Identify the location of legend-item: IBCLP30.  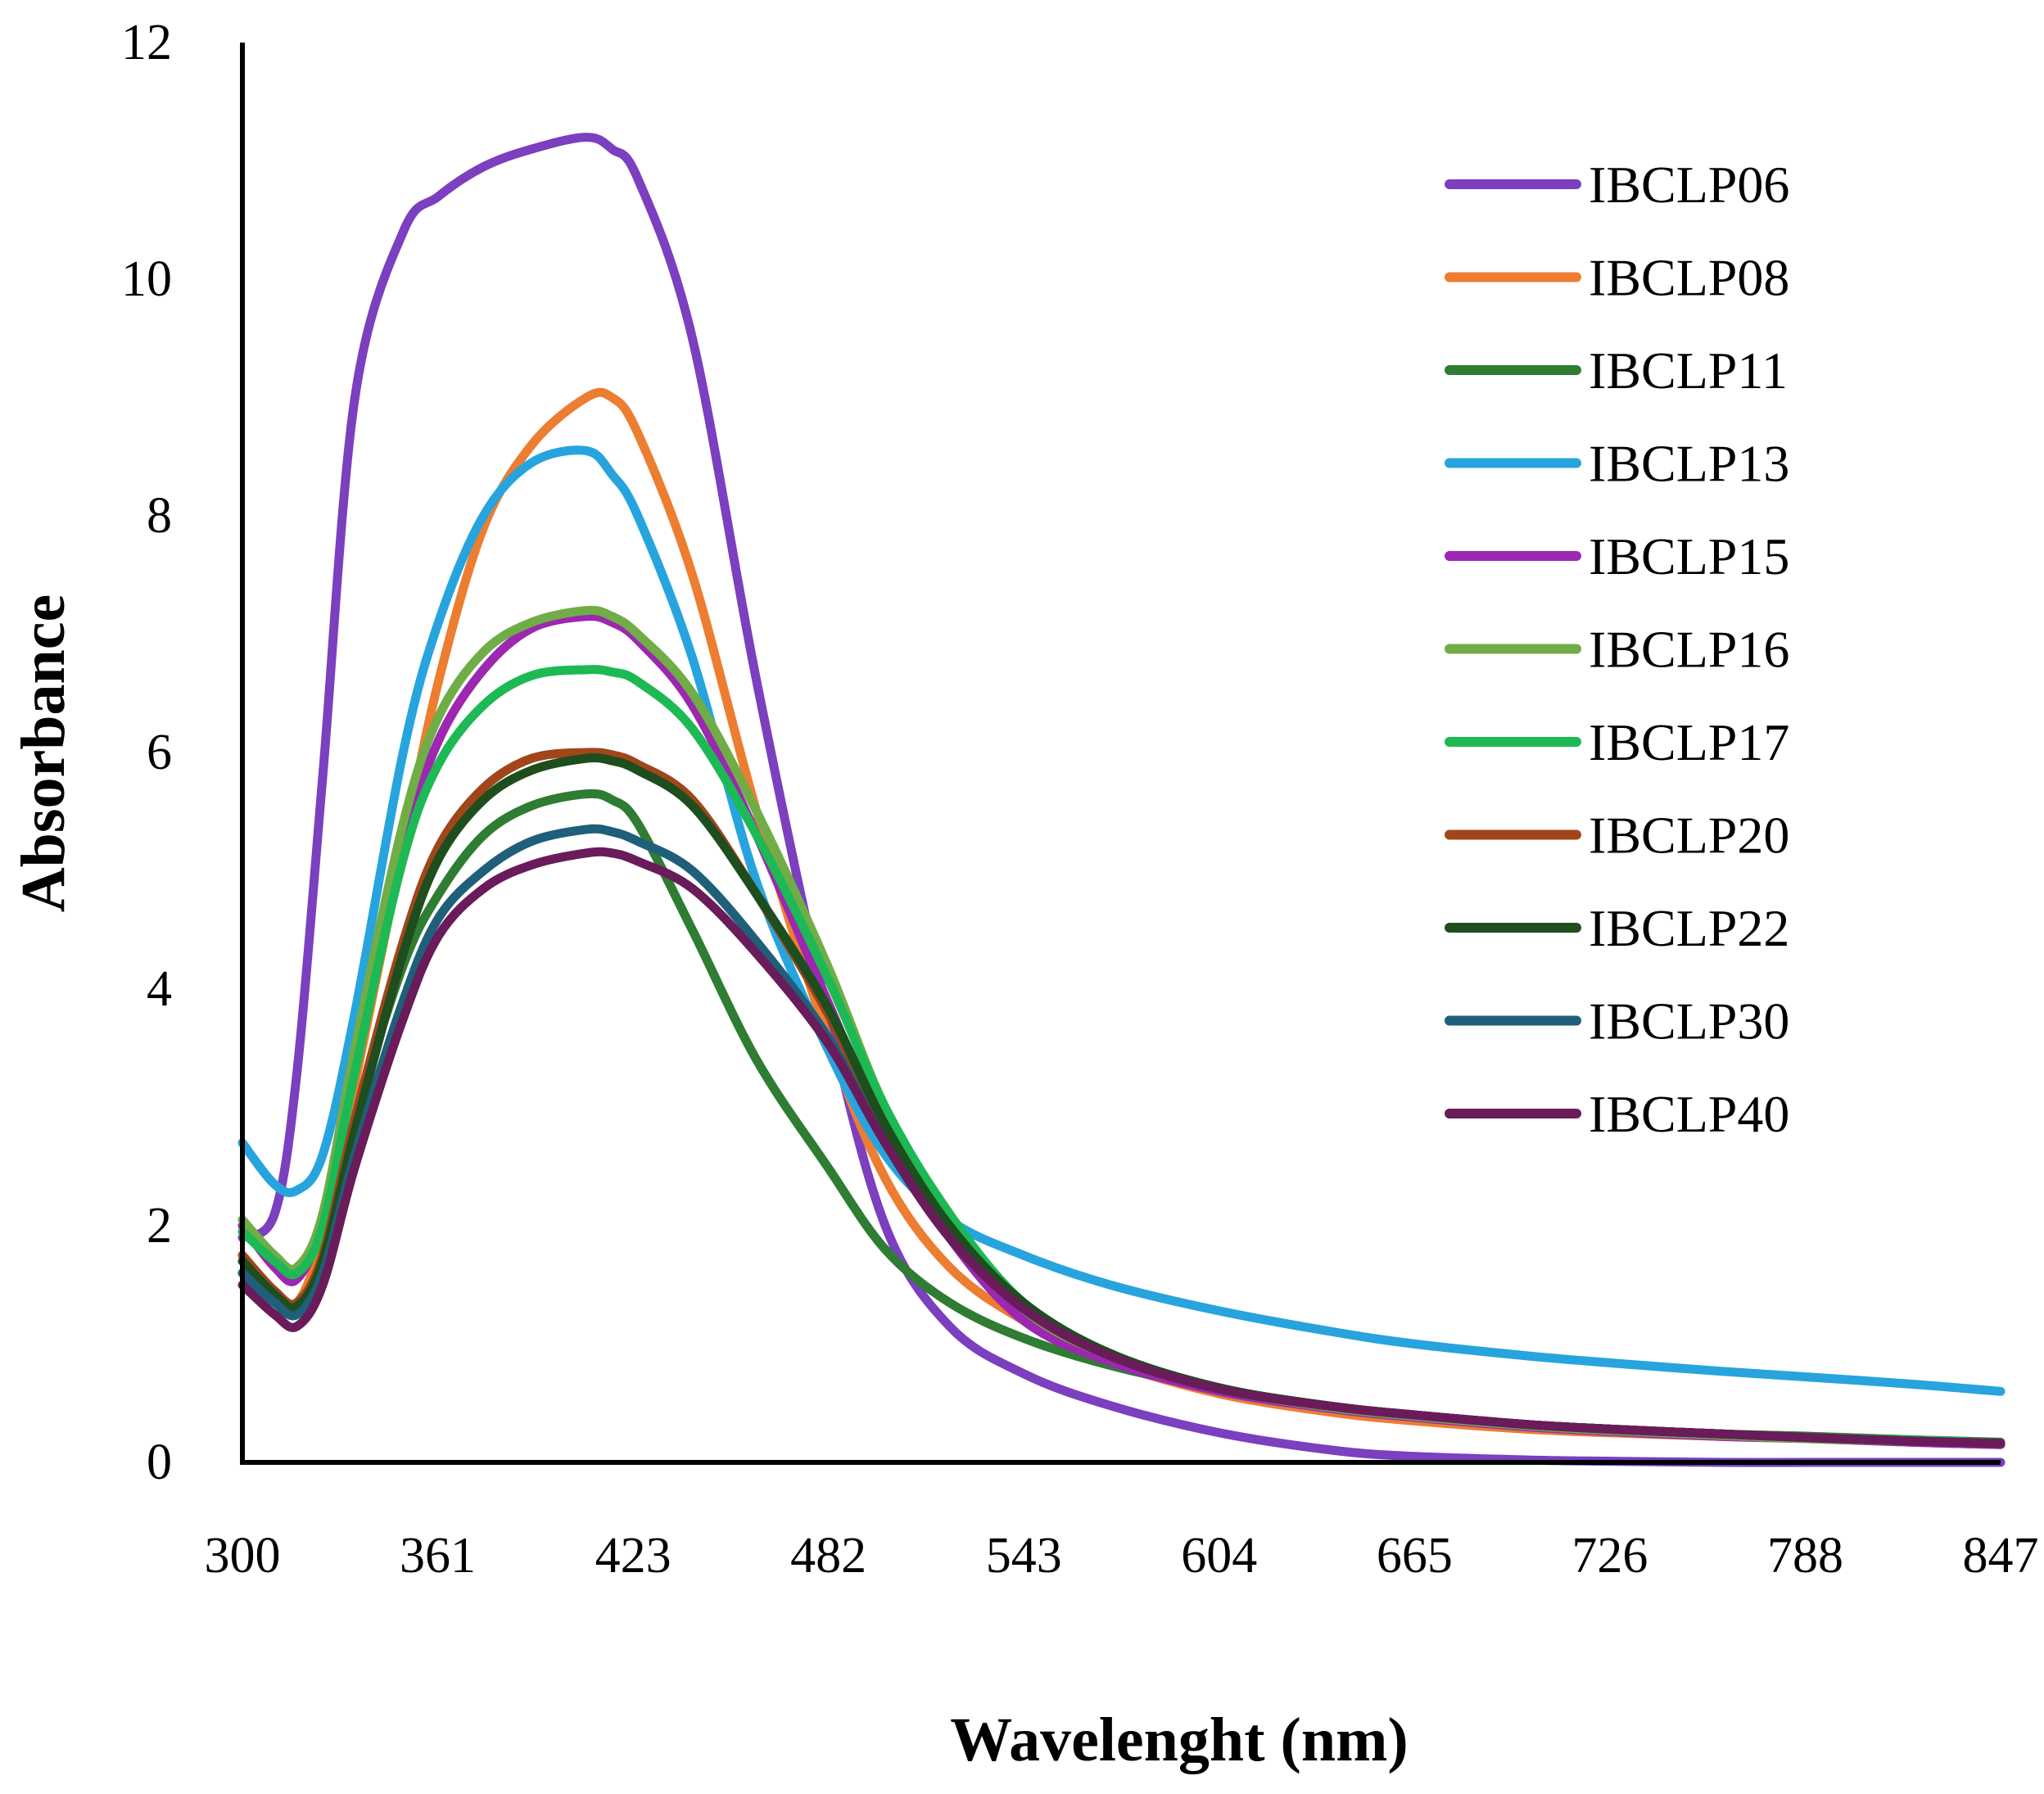
(1617, 1021).